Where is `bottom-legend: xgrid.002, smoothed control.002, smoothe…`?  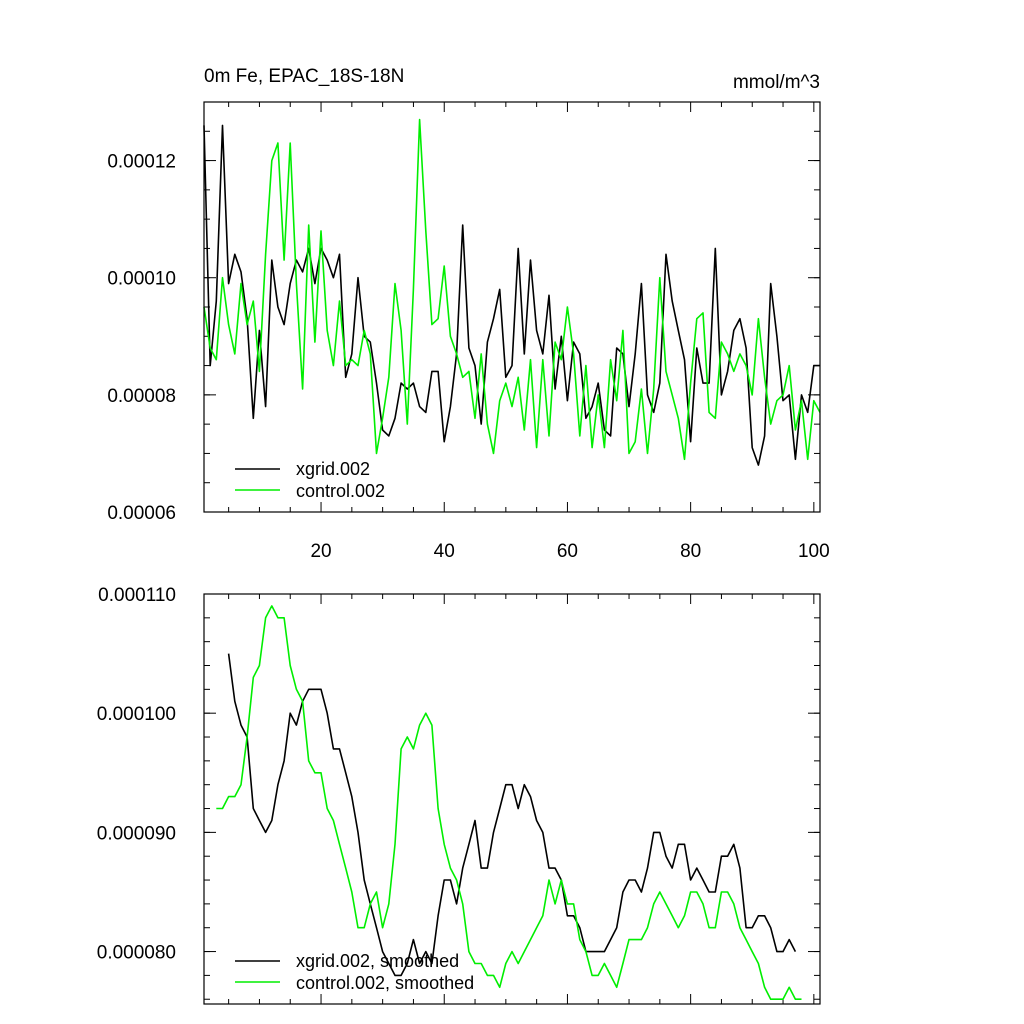 bottom-legend: xgrid.002, smoothed control.002, smoothe… is located at coordinates (354, 972).